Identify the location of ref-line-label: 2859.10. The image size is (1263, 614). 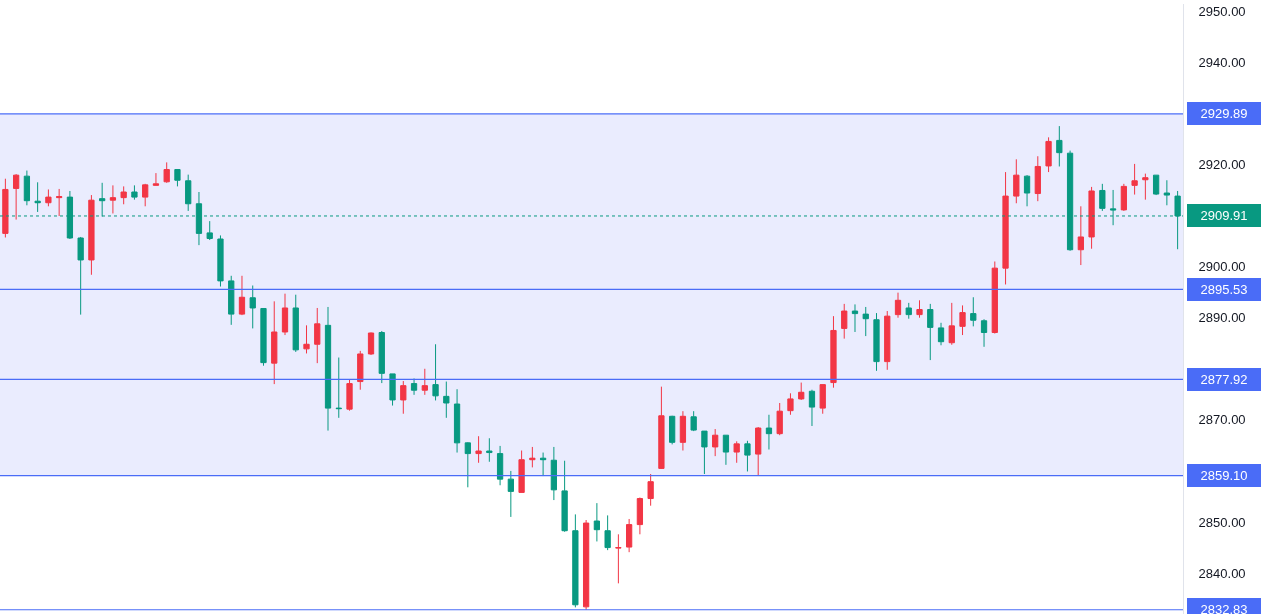
(1224, 475).